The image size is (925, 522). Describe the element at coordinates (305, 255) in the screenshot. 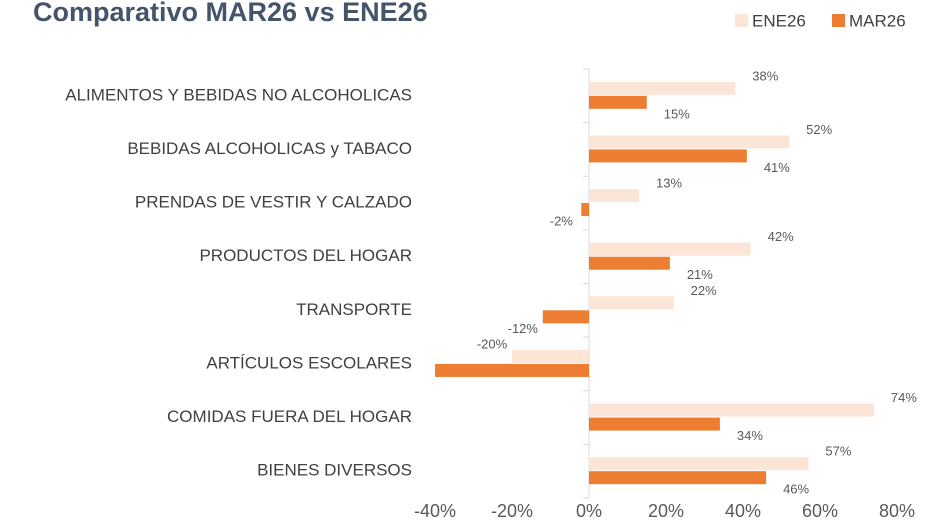

I see `category-label: PRODUCTOS DEL HOGAR` at that location.